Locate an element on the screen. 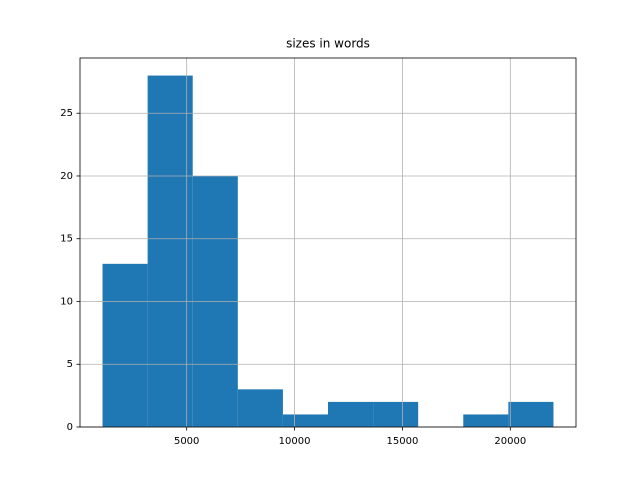 This screenshot has height=480, width=640. y-tick-label: 10 is located at coordinates (66, 301).